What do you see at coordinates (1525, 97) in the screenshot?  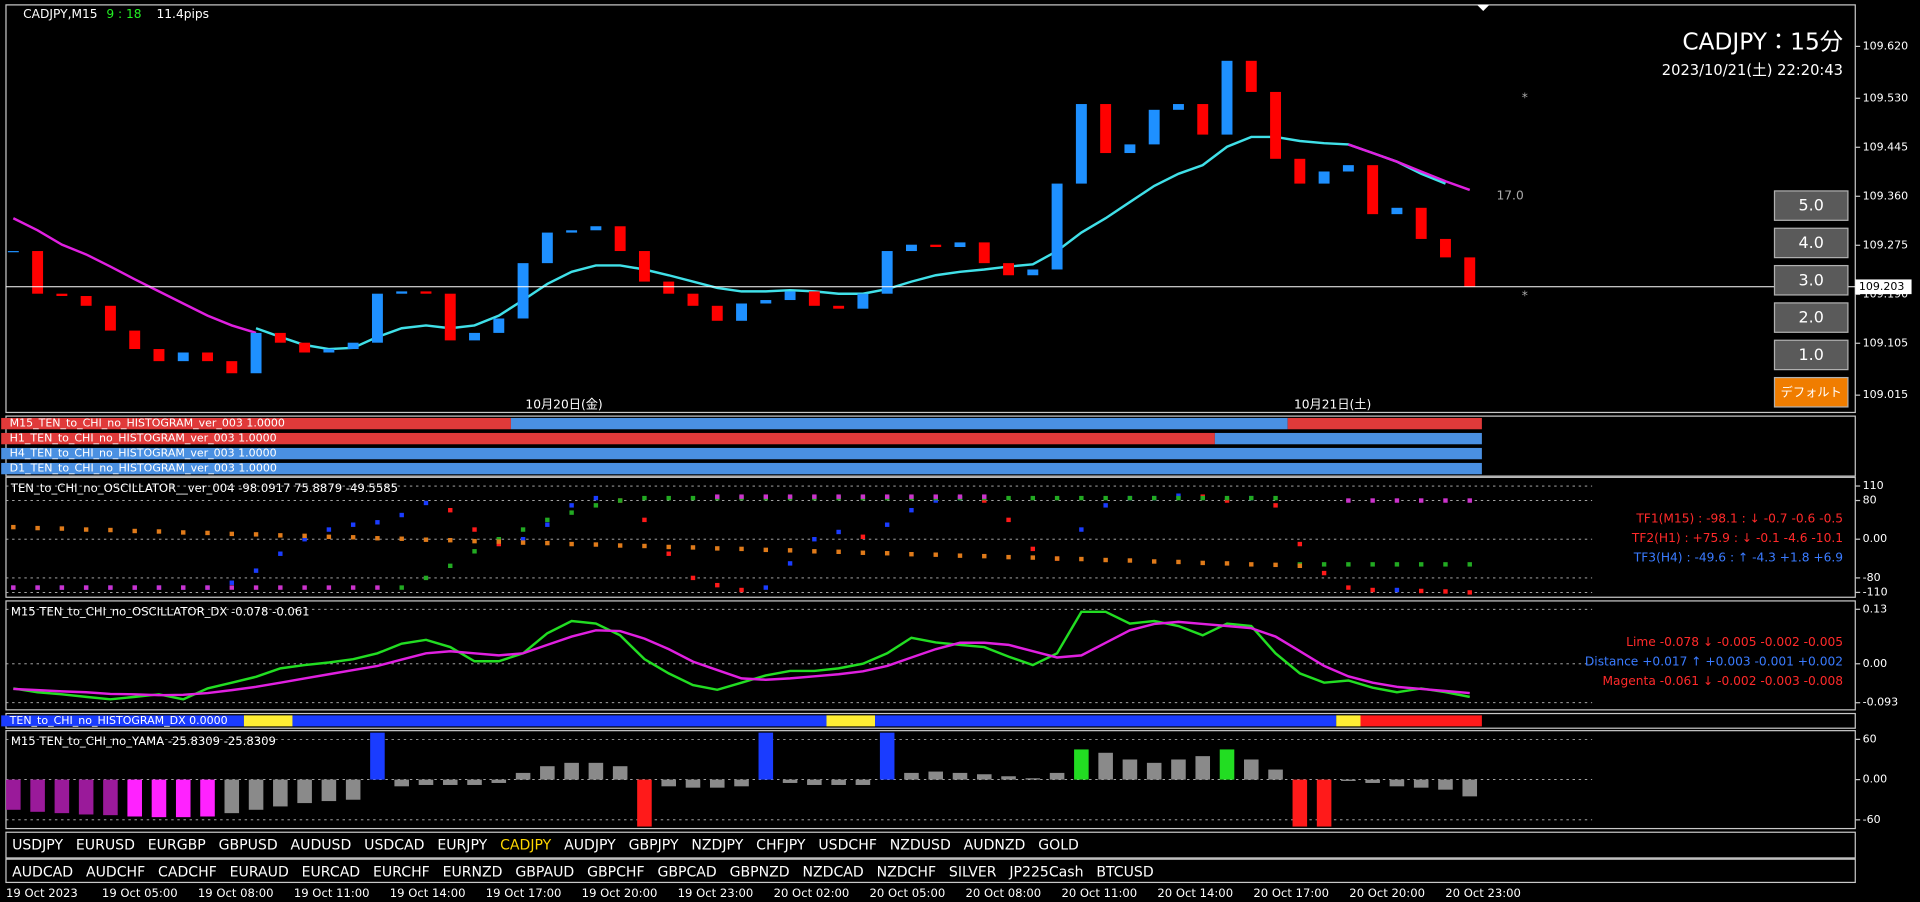 I see `marker: *` at bounding box center [1525, 97].